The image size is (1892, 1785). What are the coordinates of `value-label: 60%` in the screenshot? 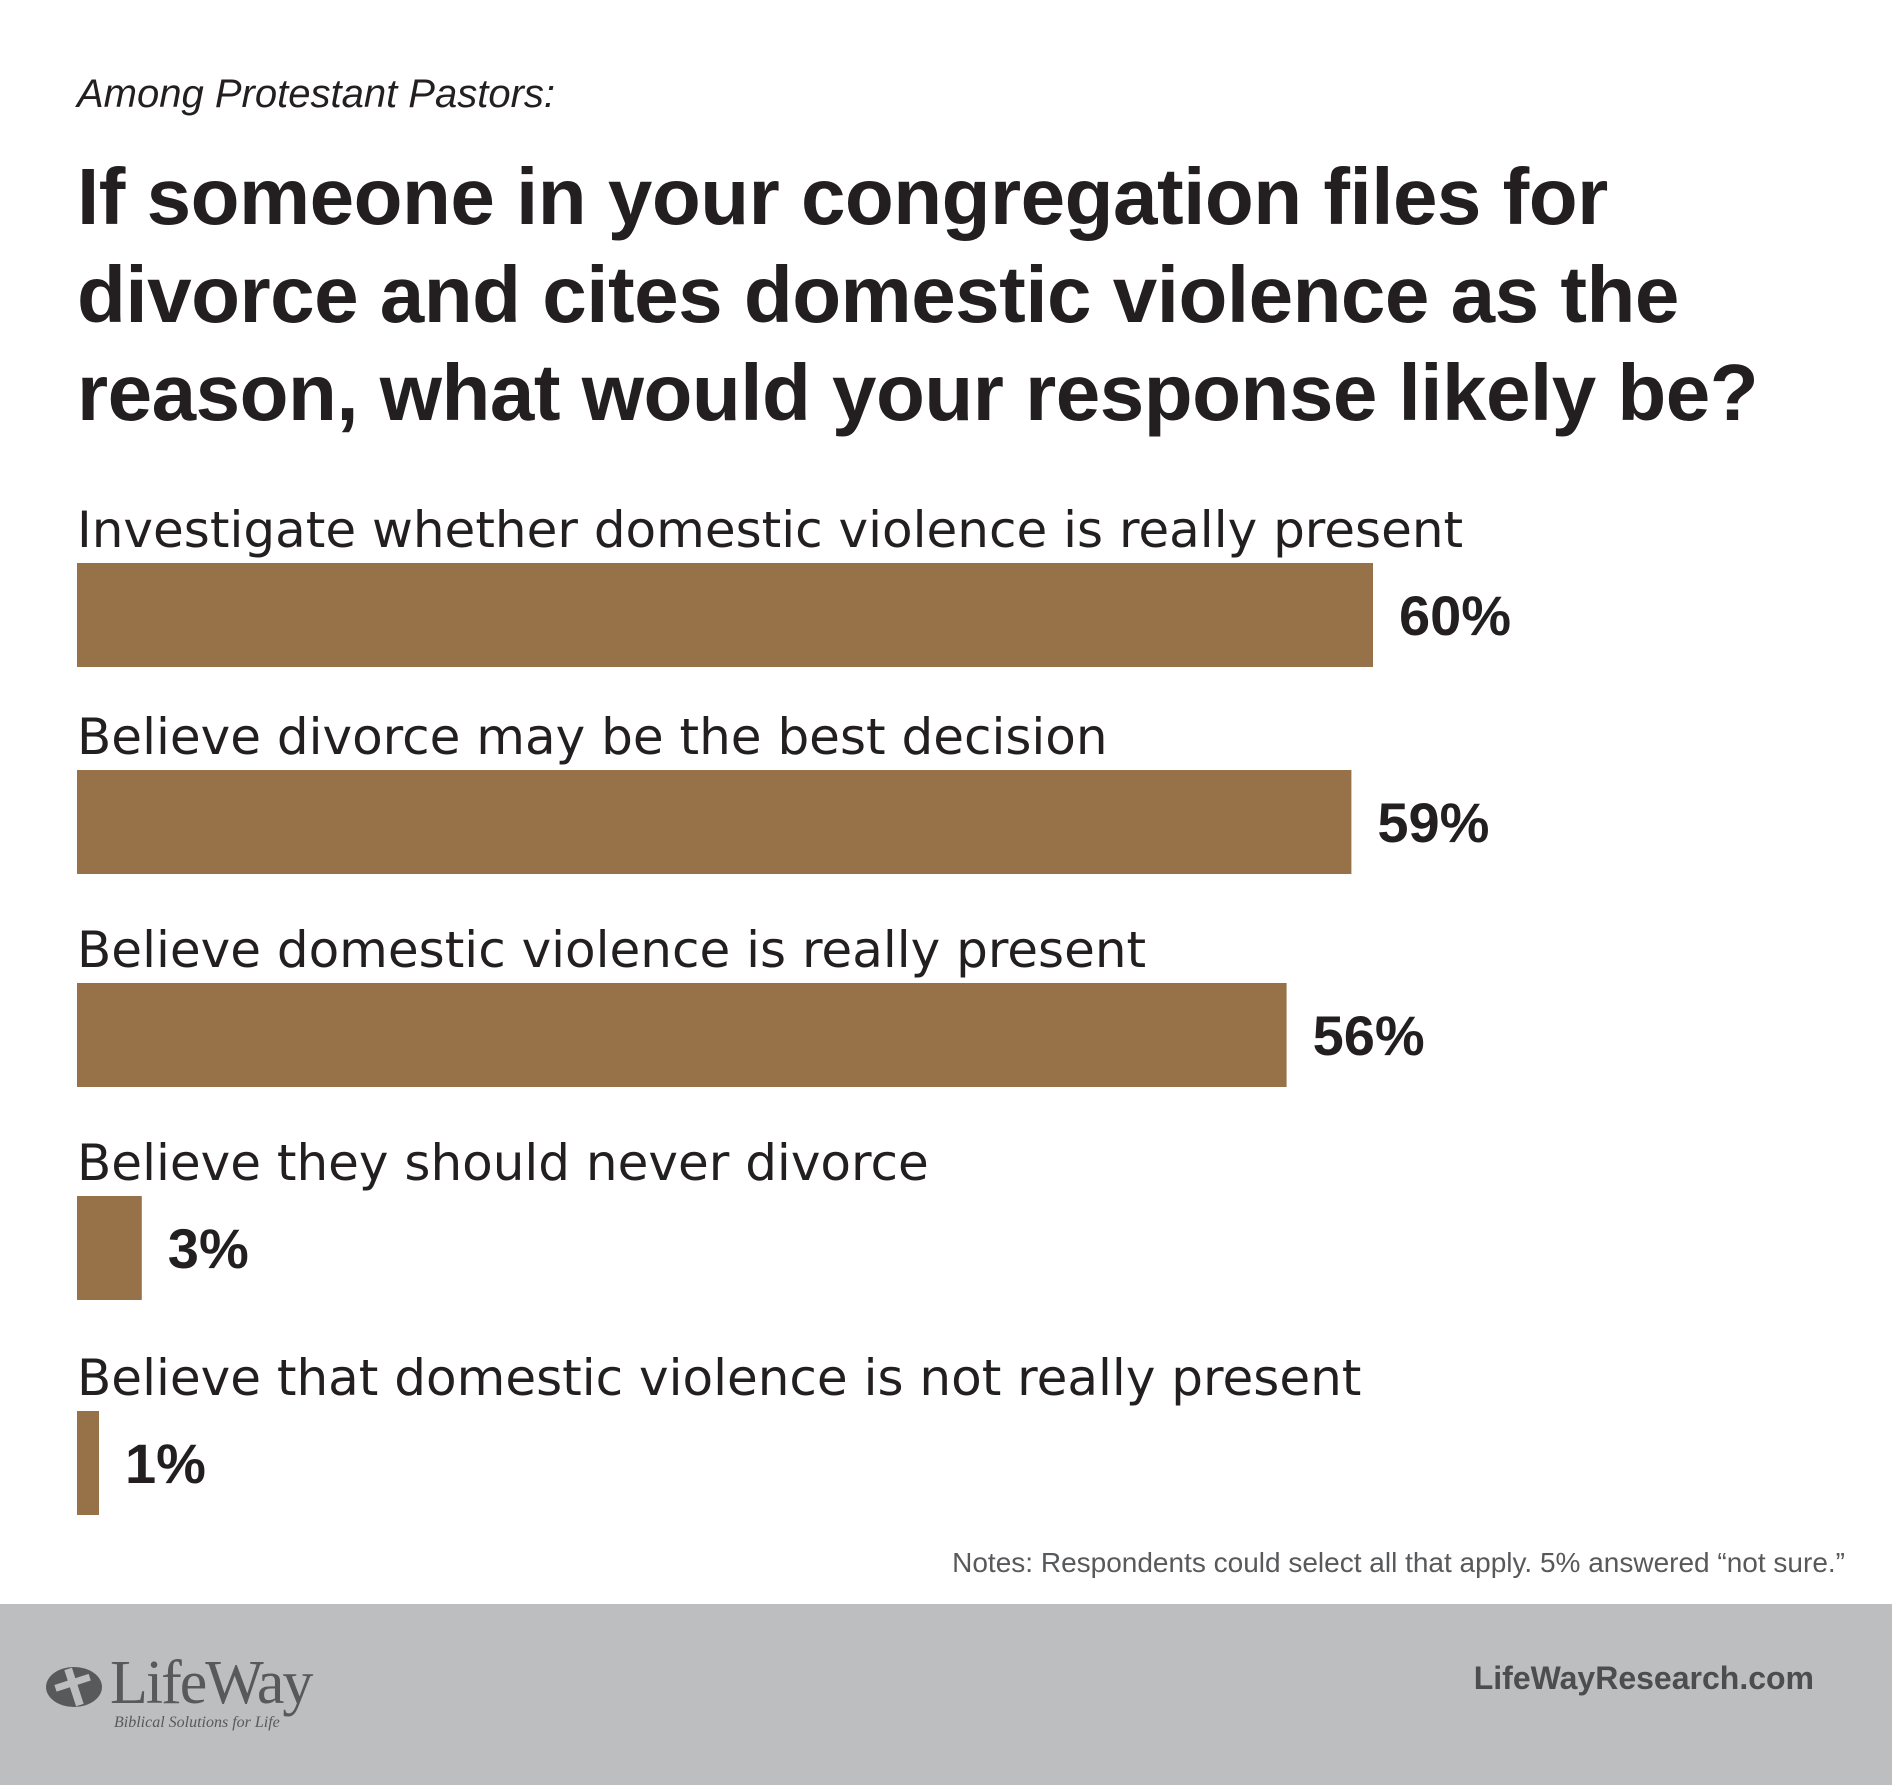 It's located at (1455, 615).